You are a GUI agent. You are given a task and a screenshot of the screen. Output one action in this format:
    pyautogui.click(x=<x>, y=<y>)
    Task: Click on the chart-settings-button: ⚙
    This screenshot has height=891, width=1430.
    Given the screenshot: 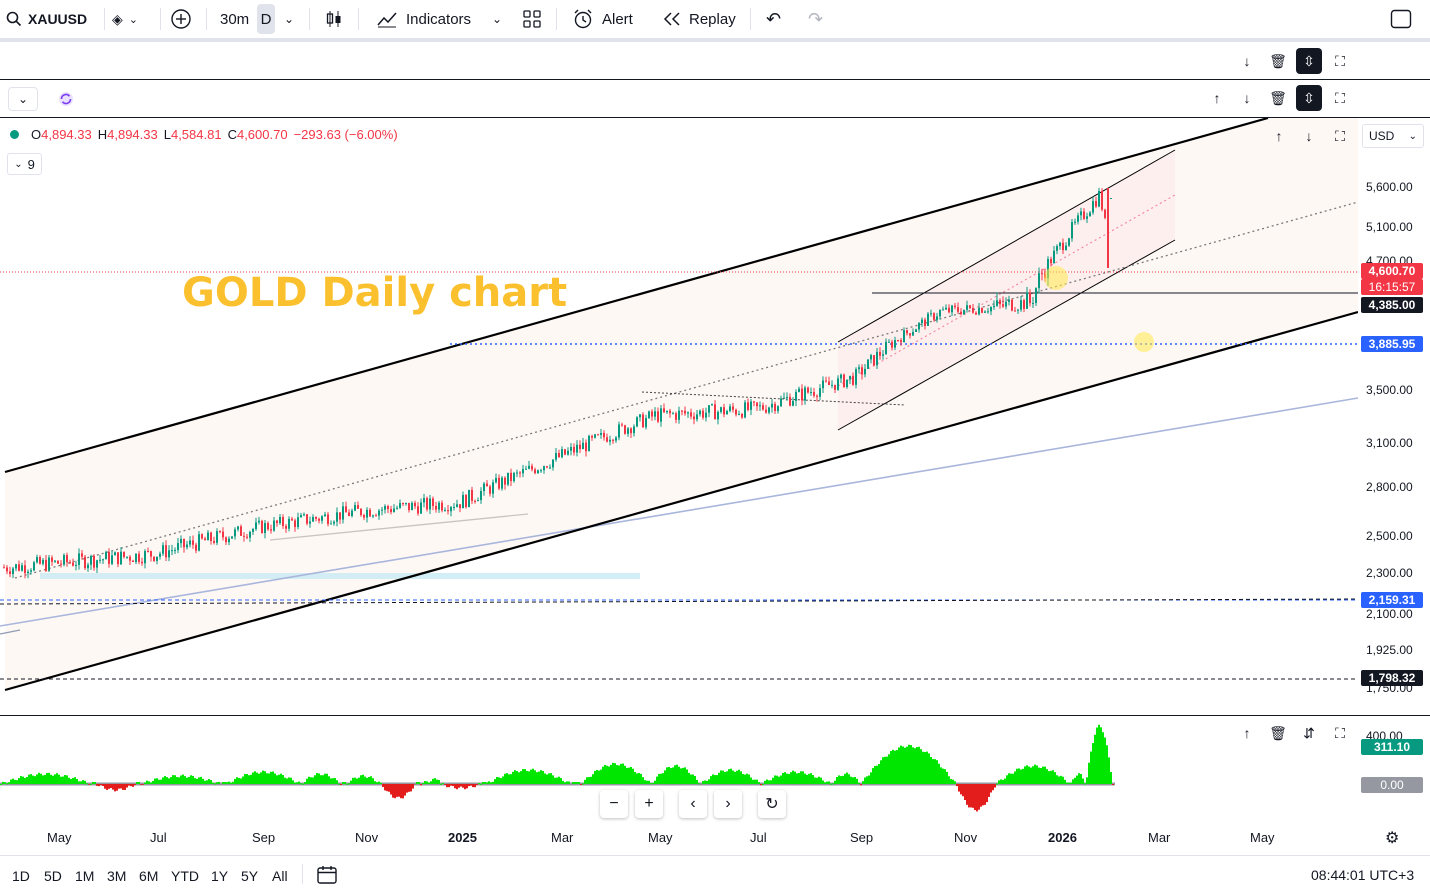 What is the action you would take?
    pyautogui.click(x=1392, y=838)
    